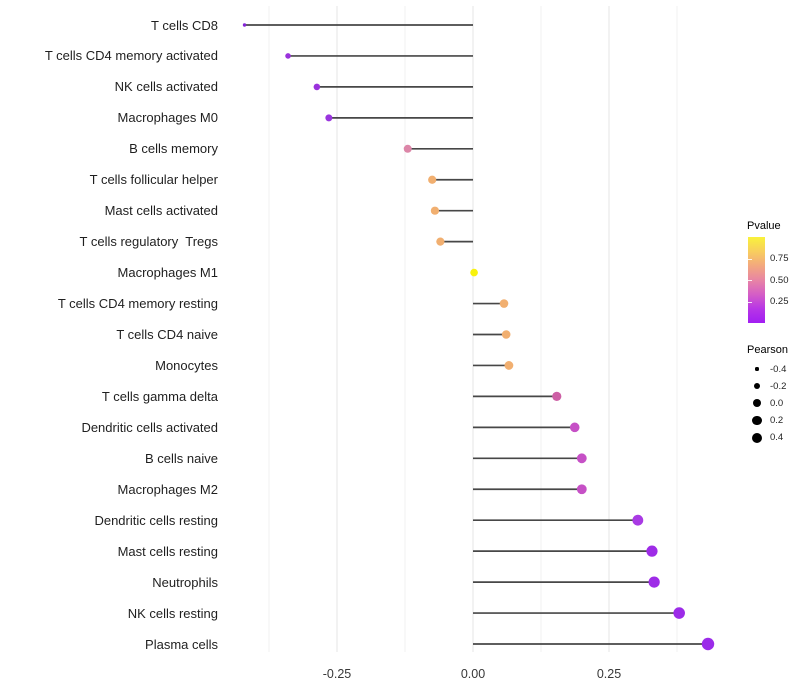 This screenshot has height=700, width=800. I want to click on pvalue-legend-title: Pvalue, so click(764, 226).